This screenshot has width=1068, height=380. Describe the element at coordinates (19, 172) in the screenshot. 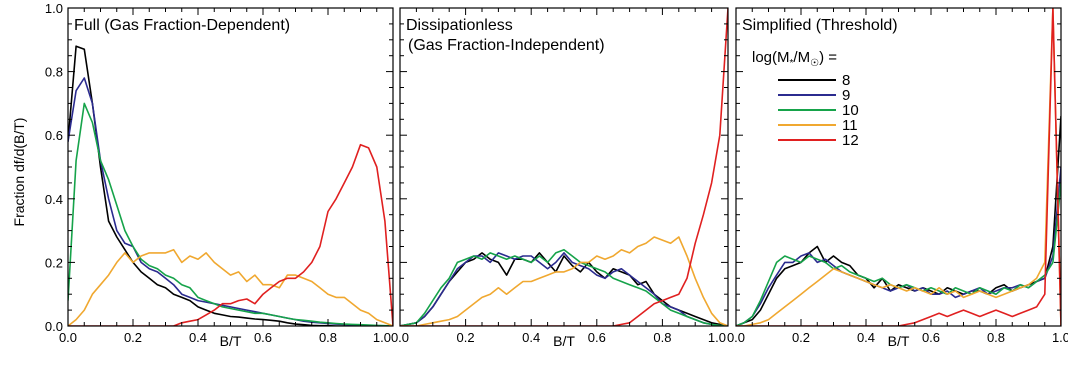

I see `y-axis-label: Fraction df/d(B/T)` at that location.